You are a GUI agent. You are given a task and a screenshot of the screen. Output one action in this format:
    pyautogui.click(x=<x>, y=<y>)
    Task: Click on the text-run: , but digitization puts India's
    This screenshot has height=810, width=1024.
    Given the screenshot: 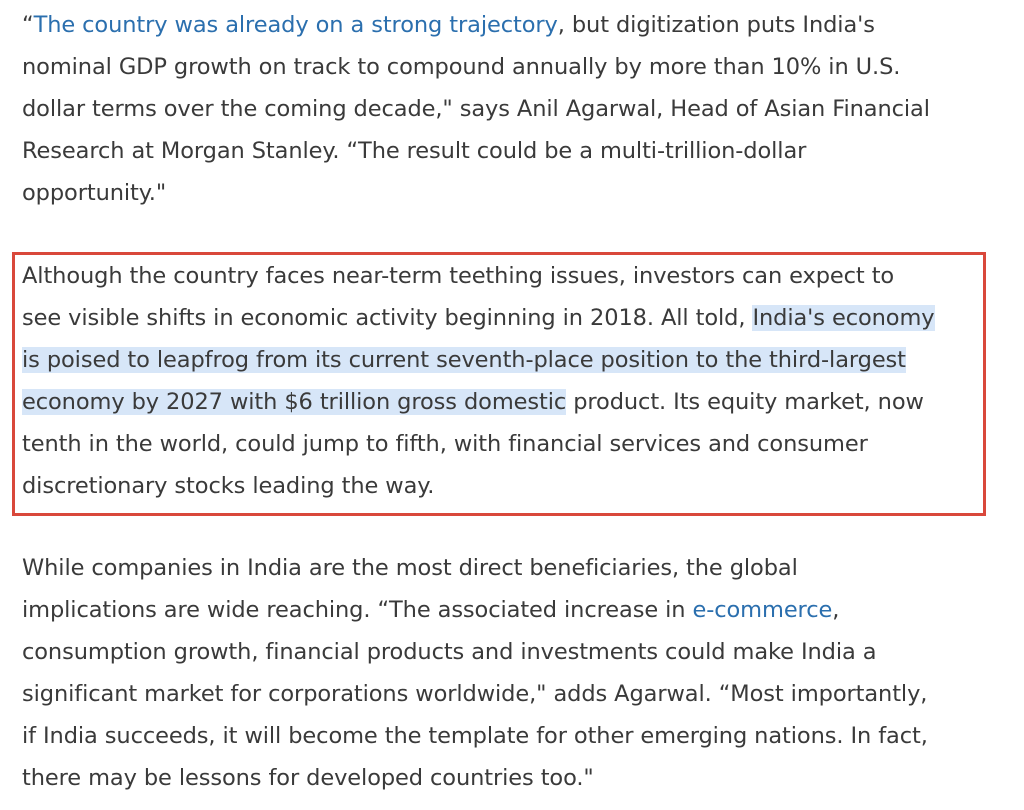 What is the action you would take?
    pyautogui.click(x=716, y=25)
    